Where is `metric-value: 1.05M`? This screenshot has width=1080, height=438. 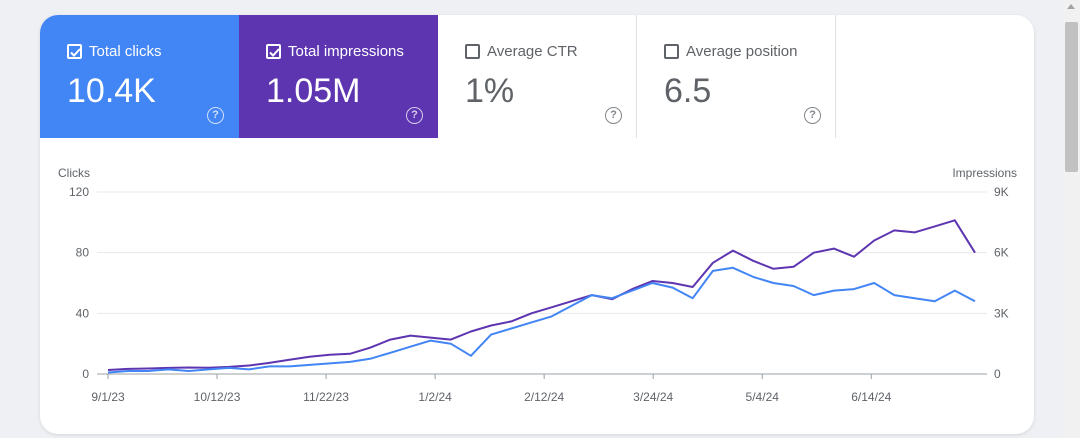
metric-value: 1.05M is located at coordinates (313, 91).